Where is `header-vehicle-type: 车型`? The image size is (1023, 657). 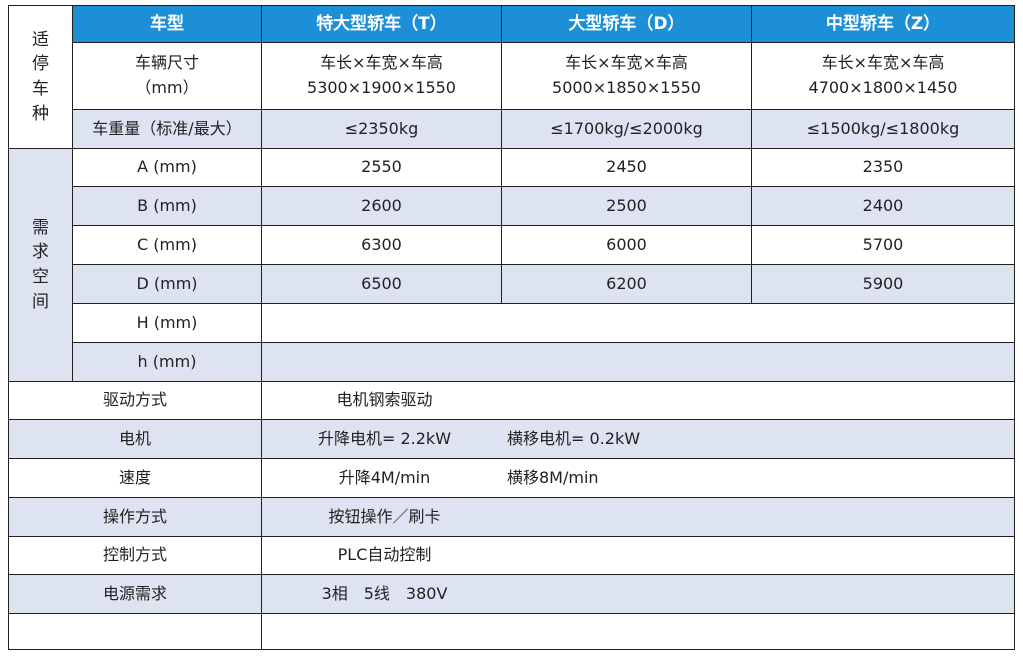
header-vehicle-type: 车型 is located at coordinates (167, 24).